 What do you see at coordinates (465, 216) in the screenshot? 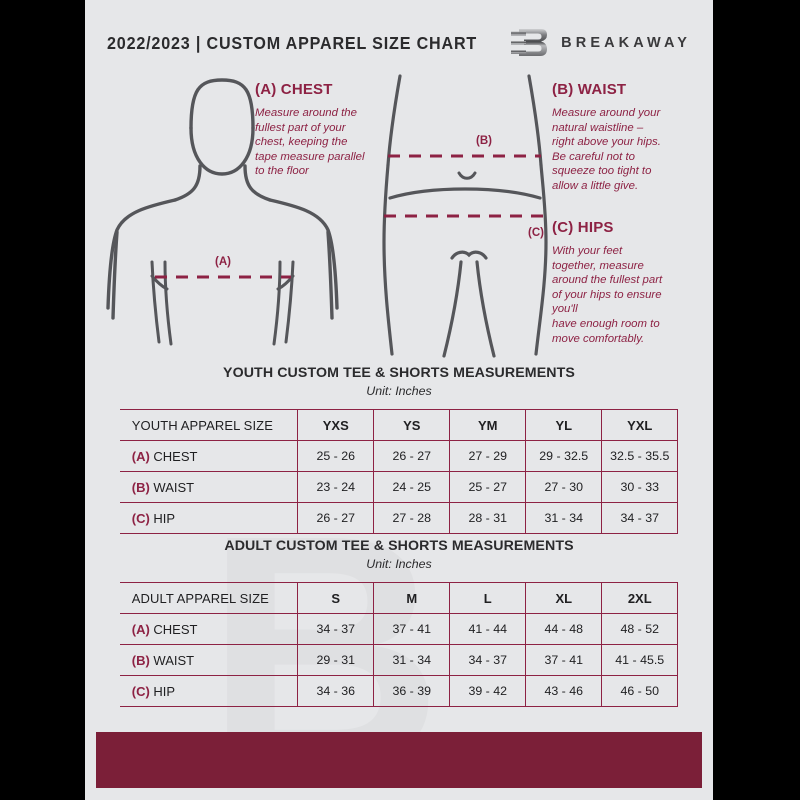
I see `hips-illustration: (B) (C)` at bounding box center [465, 216].